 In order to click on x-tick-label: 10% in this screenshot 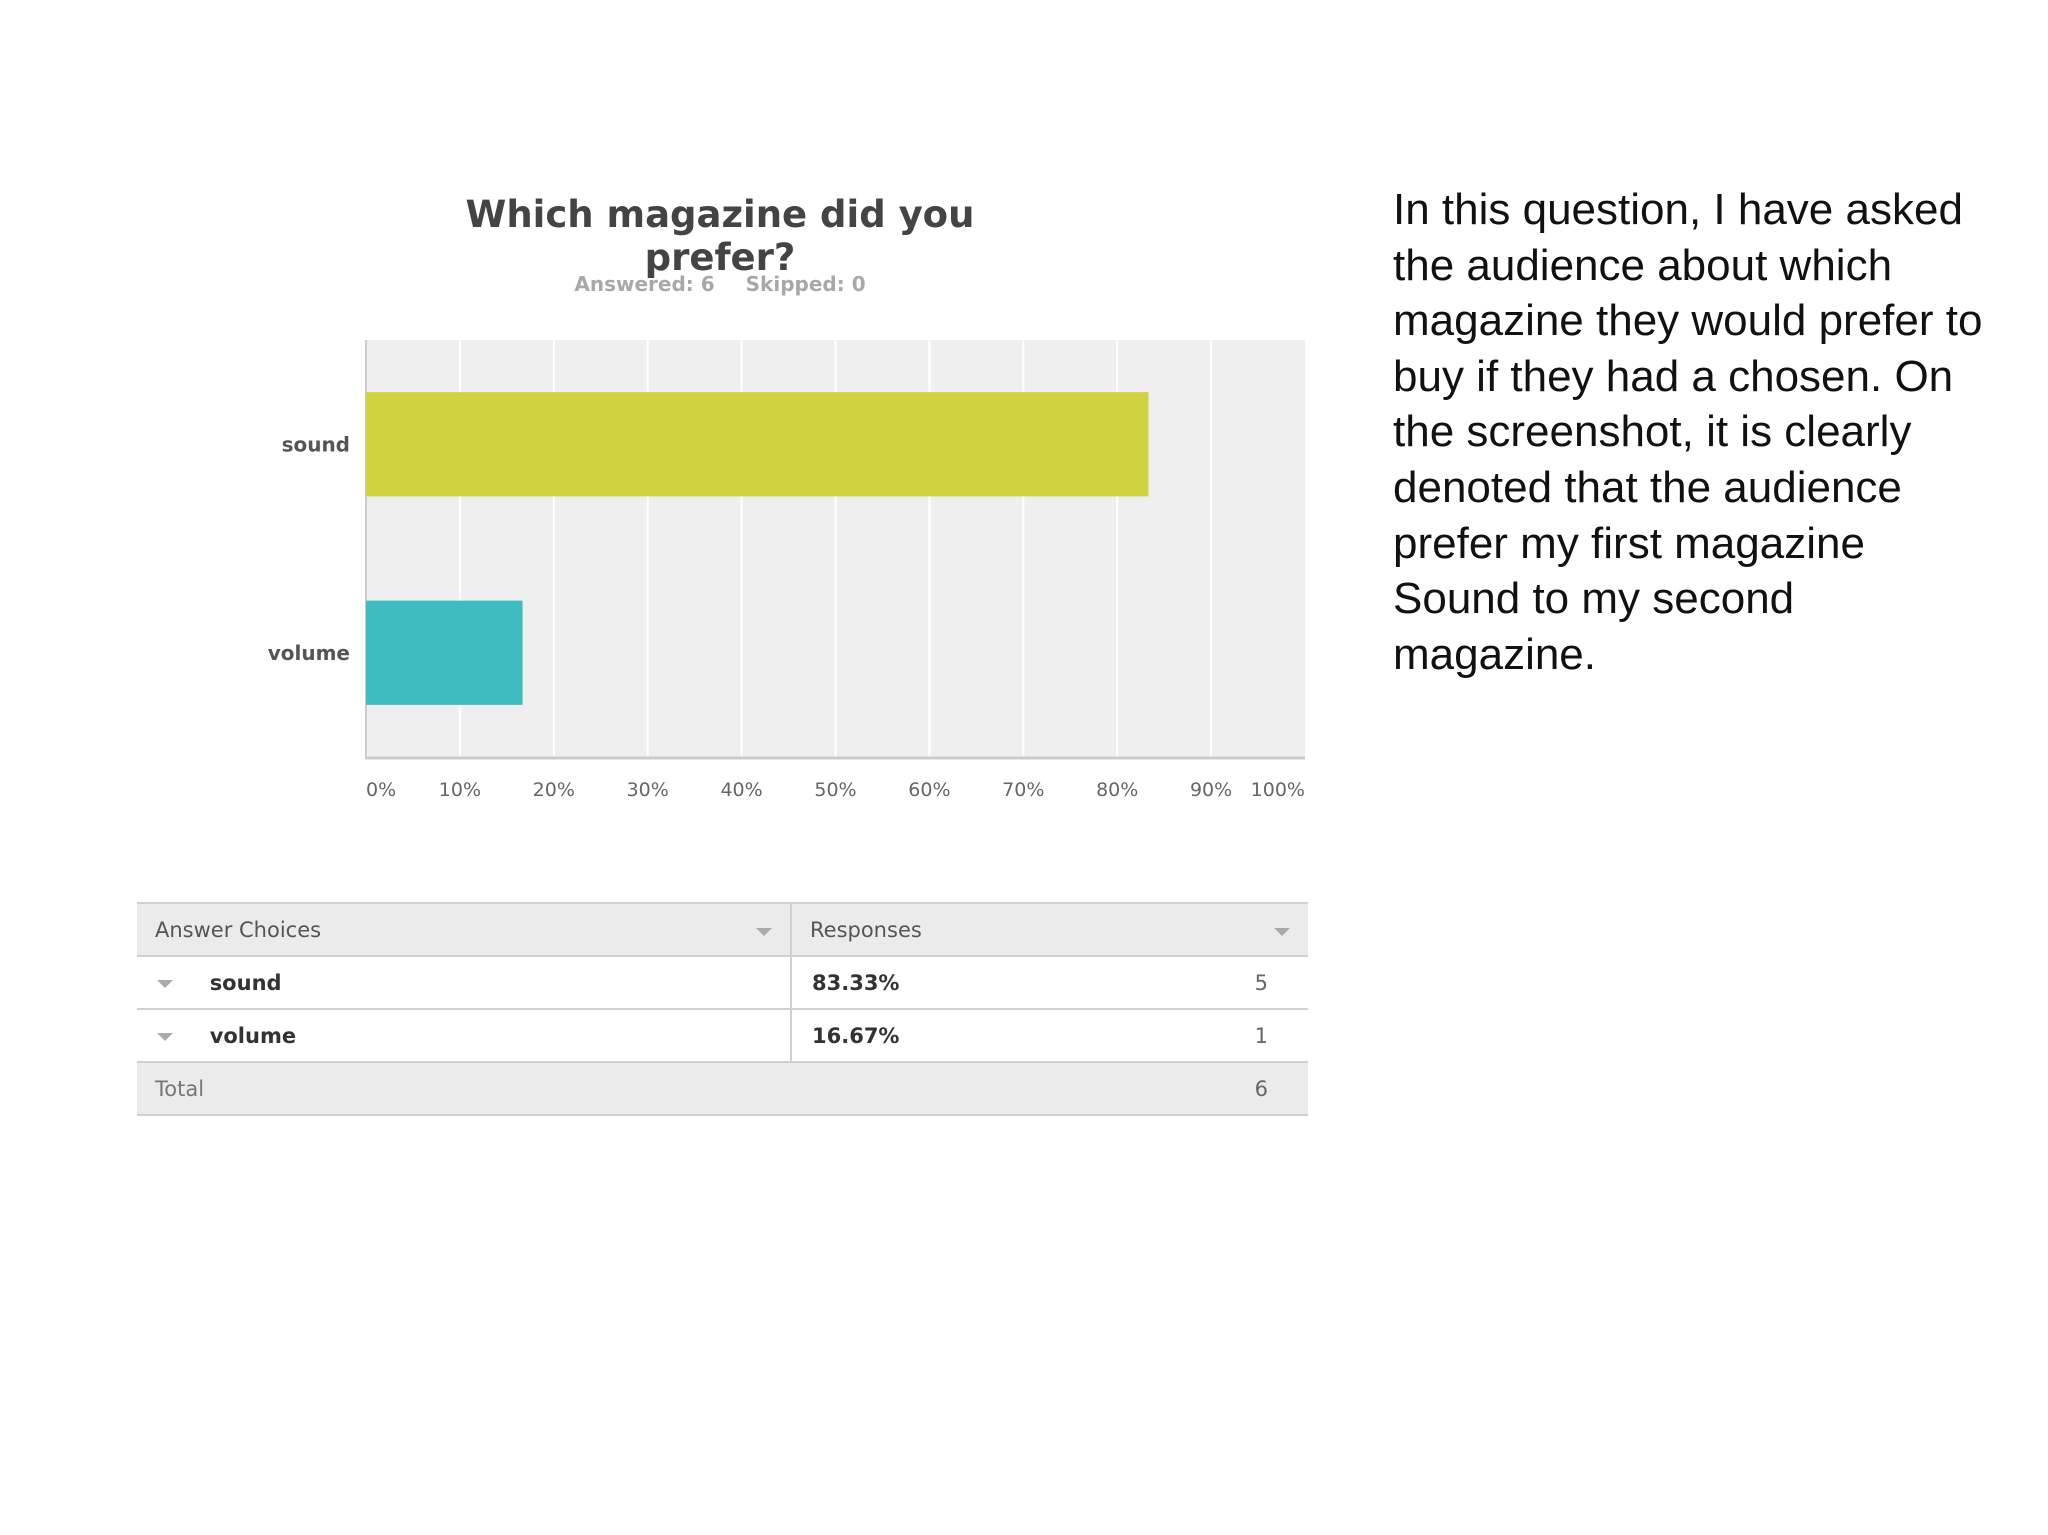, I will do `click(460, 790)`.